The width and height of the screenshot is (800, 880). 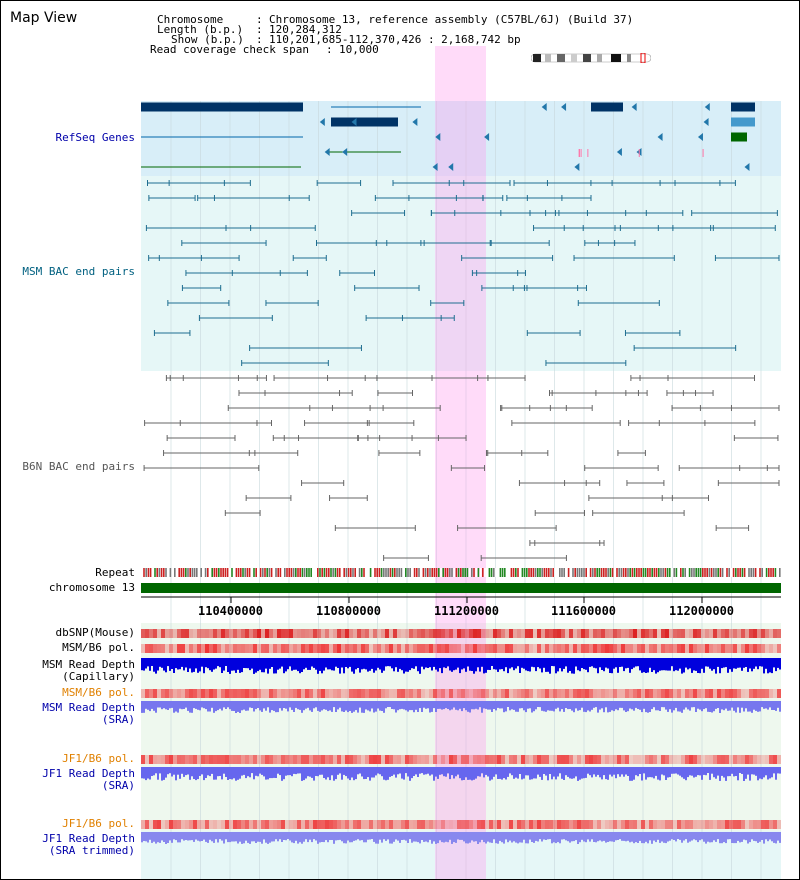 What do you see at coordinates (98, 823) in the screenshot?
I see `jf1-b6-pol-label-2: JF1/B6 pol.` at bounding box center [98, 823].